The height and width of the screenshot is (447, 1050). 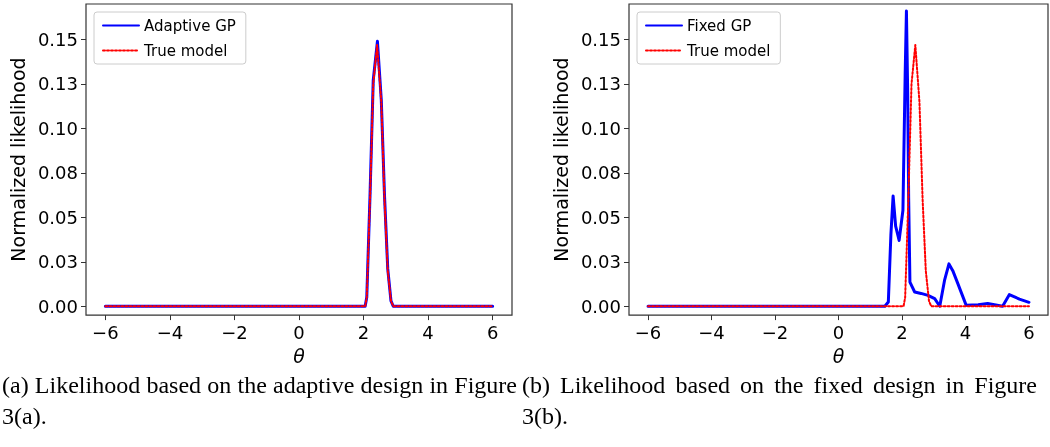 I want to click on text: (b) Likelihood based on the fixed design in Figure 3(b)., so click(x=779, y=401).